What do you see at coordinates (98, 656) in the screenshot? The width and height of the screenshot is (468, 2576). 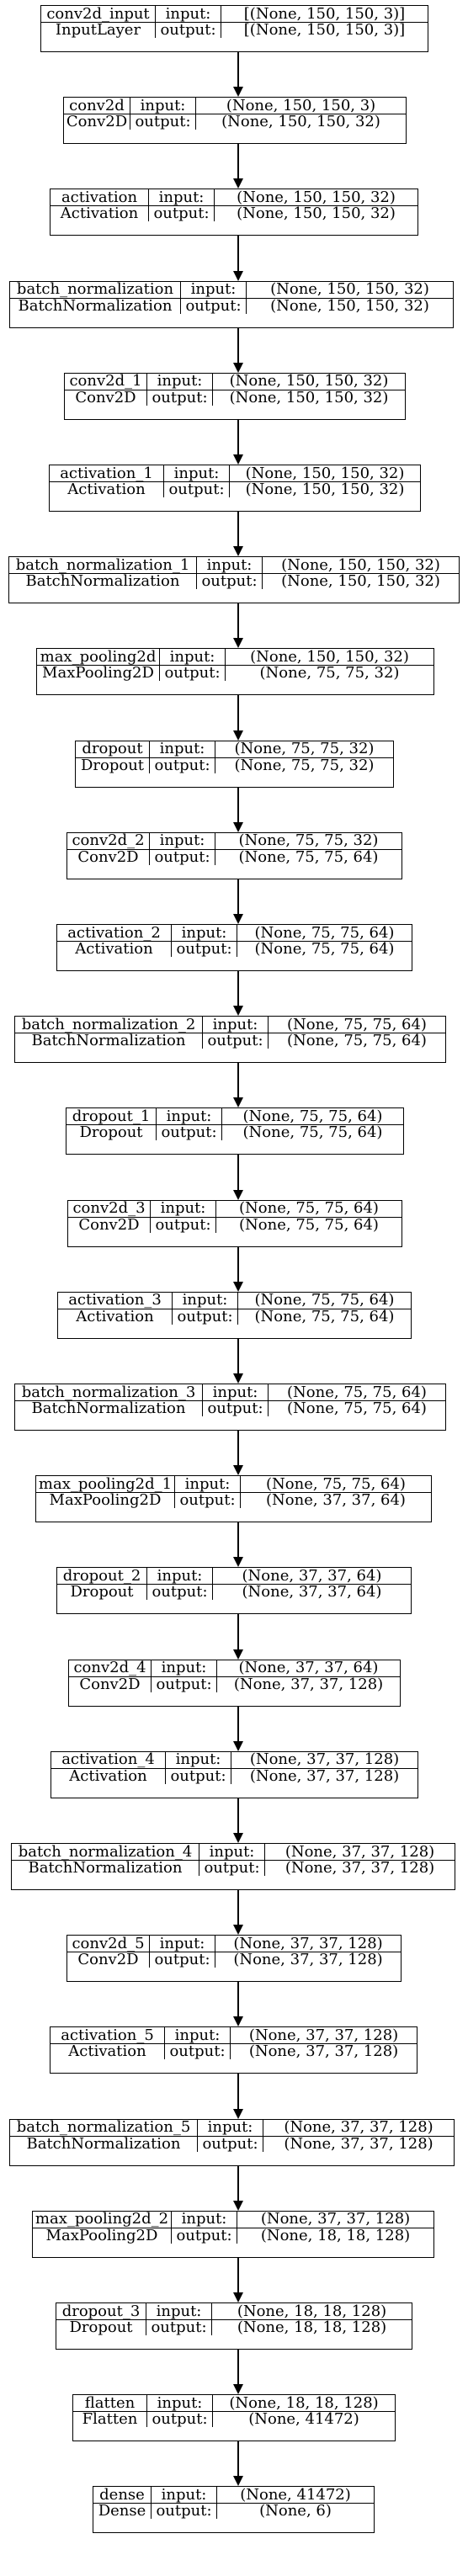 I see `layer-name: max_pooling2d` at bounding box center [98, 656].